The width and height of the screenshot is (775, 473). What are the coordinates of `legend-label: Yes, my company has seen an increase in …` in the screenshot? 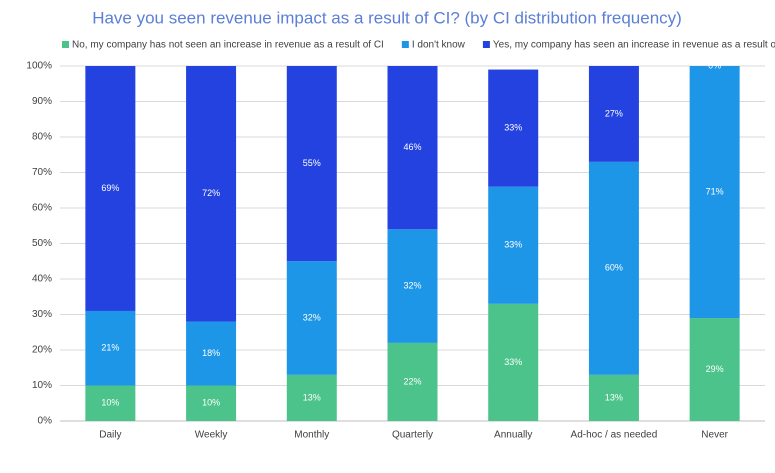 It's located at (634, 45).